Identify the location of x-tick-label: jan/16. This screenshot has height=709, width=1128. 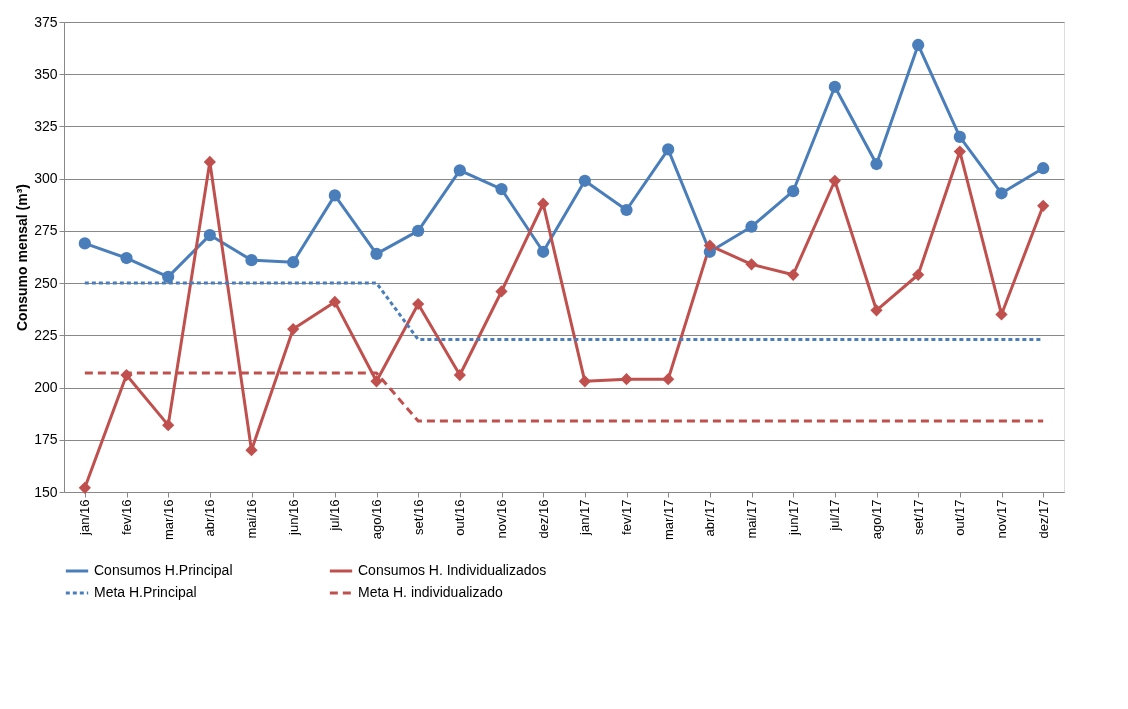
(85, 517).